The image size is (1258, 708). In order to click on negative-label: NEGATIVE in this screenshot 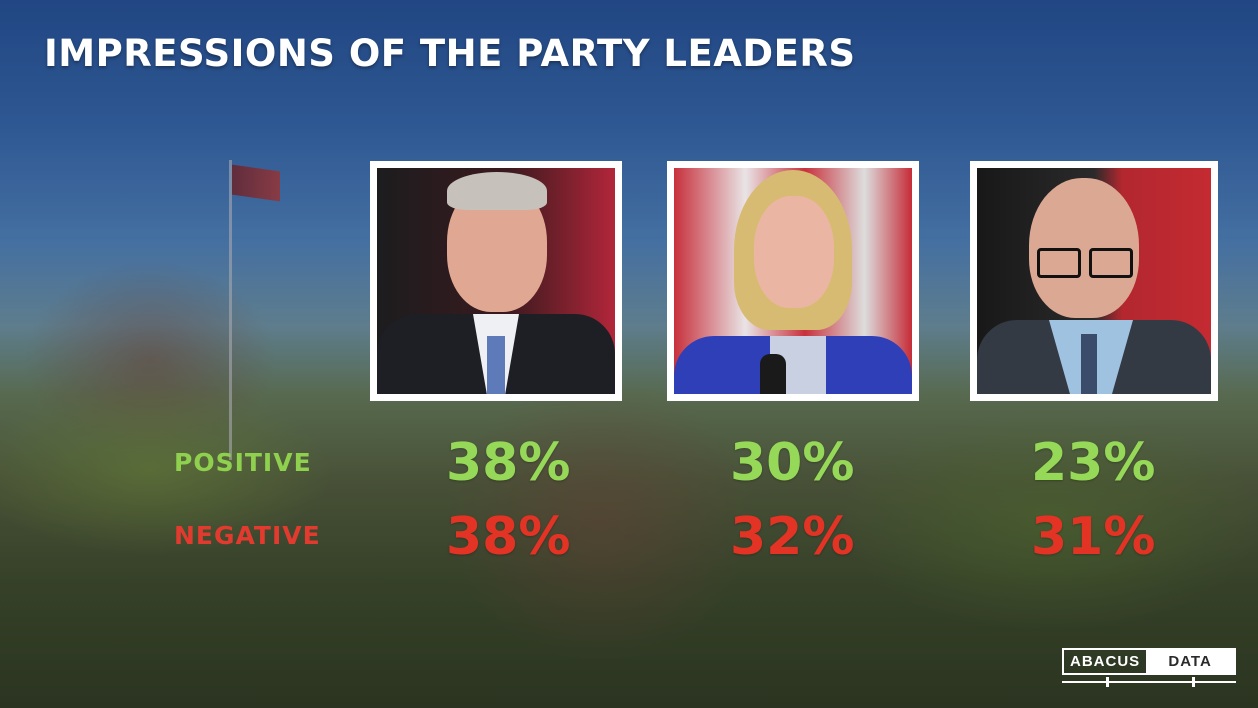, I will do `click(247, 535)`.